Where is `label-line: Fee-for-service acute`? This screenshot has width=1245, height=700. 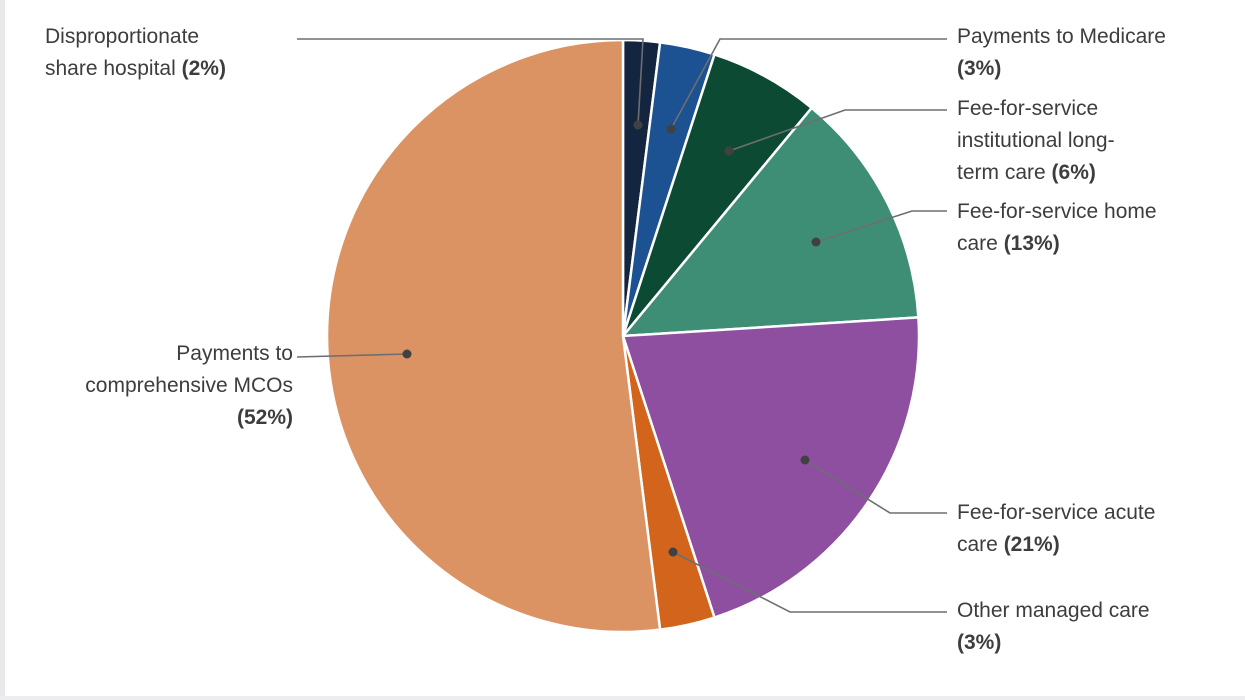 label-line: Fee-for-service acute is located at coordinates (1056, 512).